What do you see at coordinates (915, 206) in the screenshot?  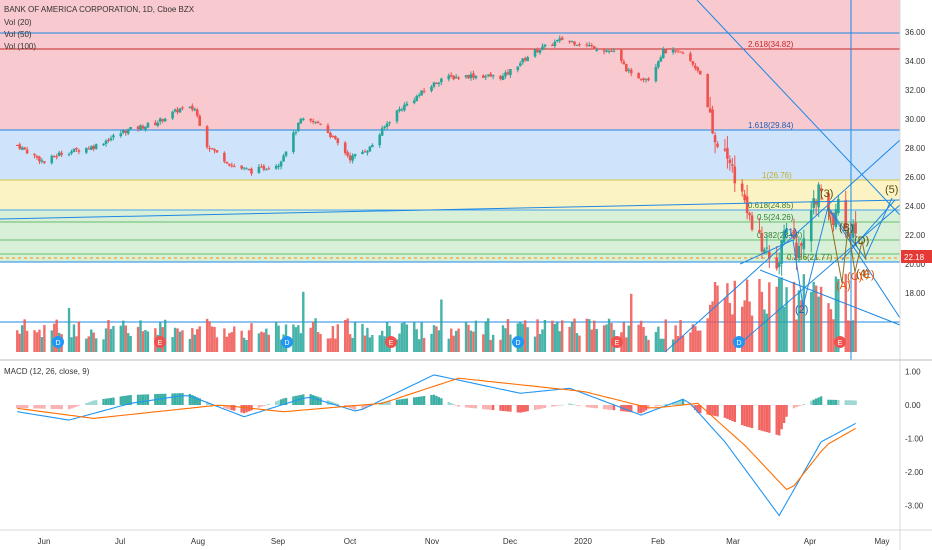 I see `price-tick-label: 24.00` at bounding box center [915, 206].